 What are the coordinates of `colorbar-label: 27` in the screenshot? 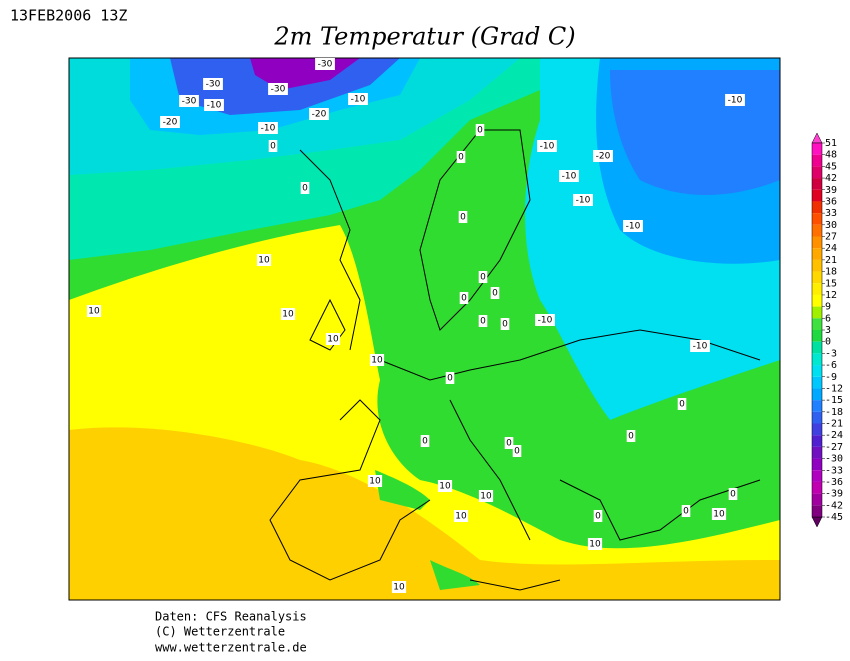 It's located at (831, 237).